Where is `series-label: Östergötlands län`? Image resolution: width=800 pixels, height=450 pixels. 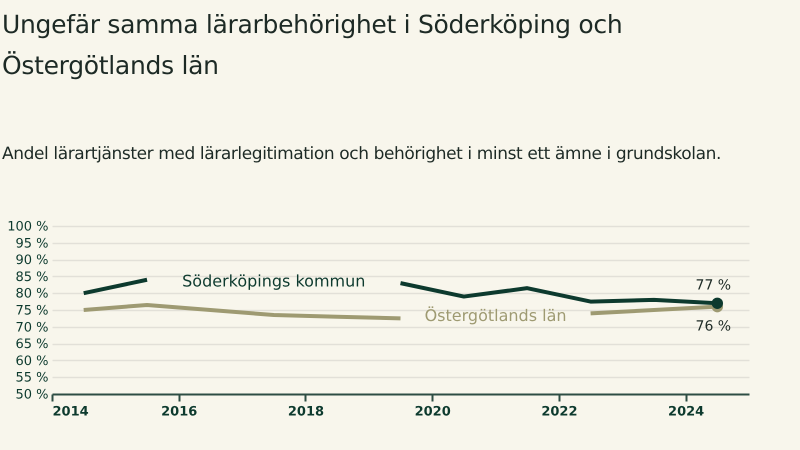
series-label: Östergötlands län is located at coordinates (495, 315).